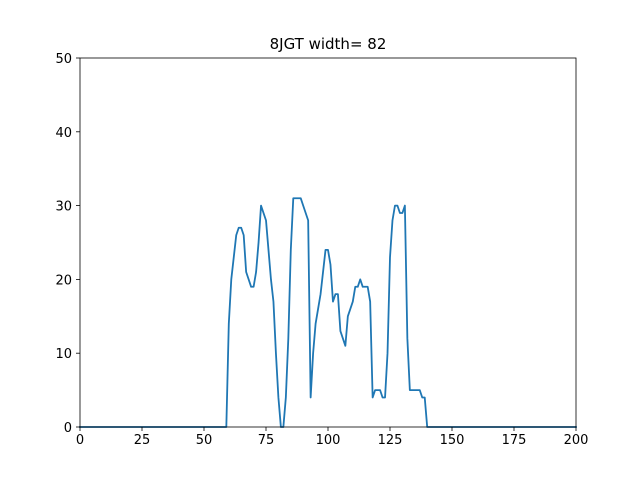  What do you see at coordinates (68, 428) in the screenshot?
I see `y-tick-label: 0` at bounding box center [68, 428].